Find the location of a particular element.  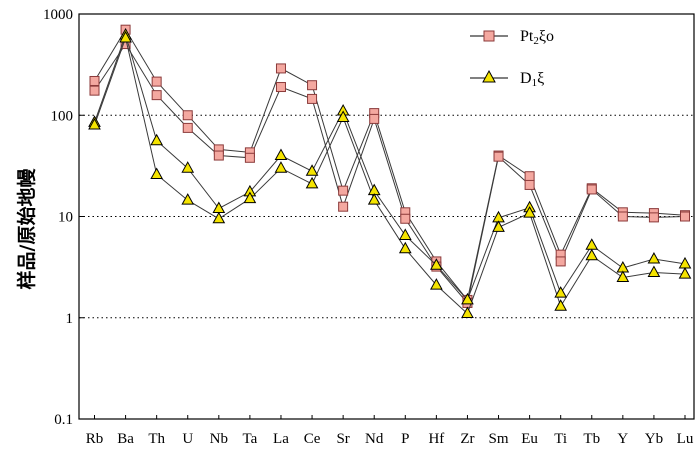

x-tick-label: Ta is located at coordinates (250, 439).